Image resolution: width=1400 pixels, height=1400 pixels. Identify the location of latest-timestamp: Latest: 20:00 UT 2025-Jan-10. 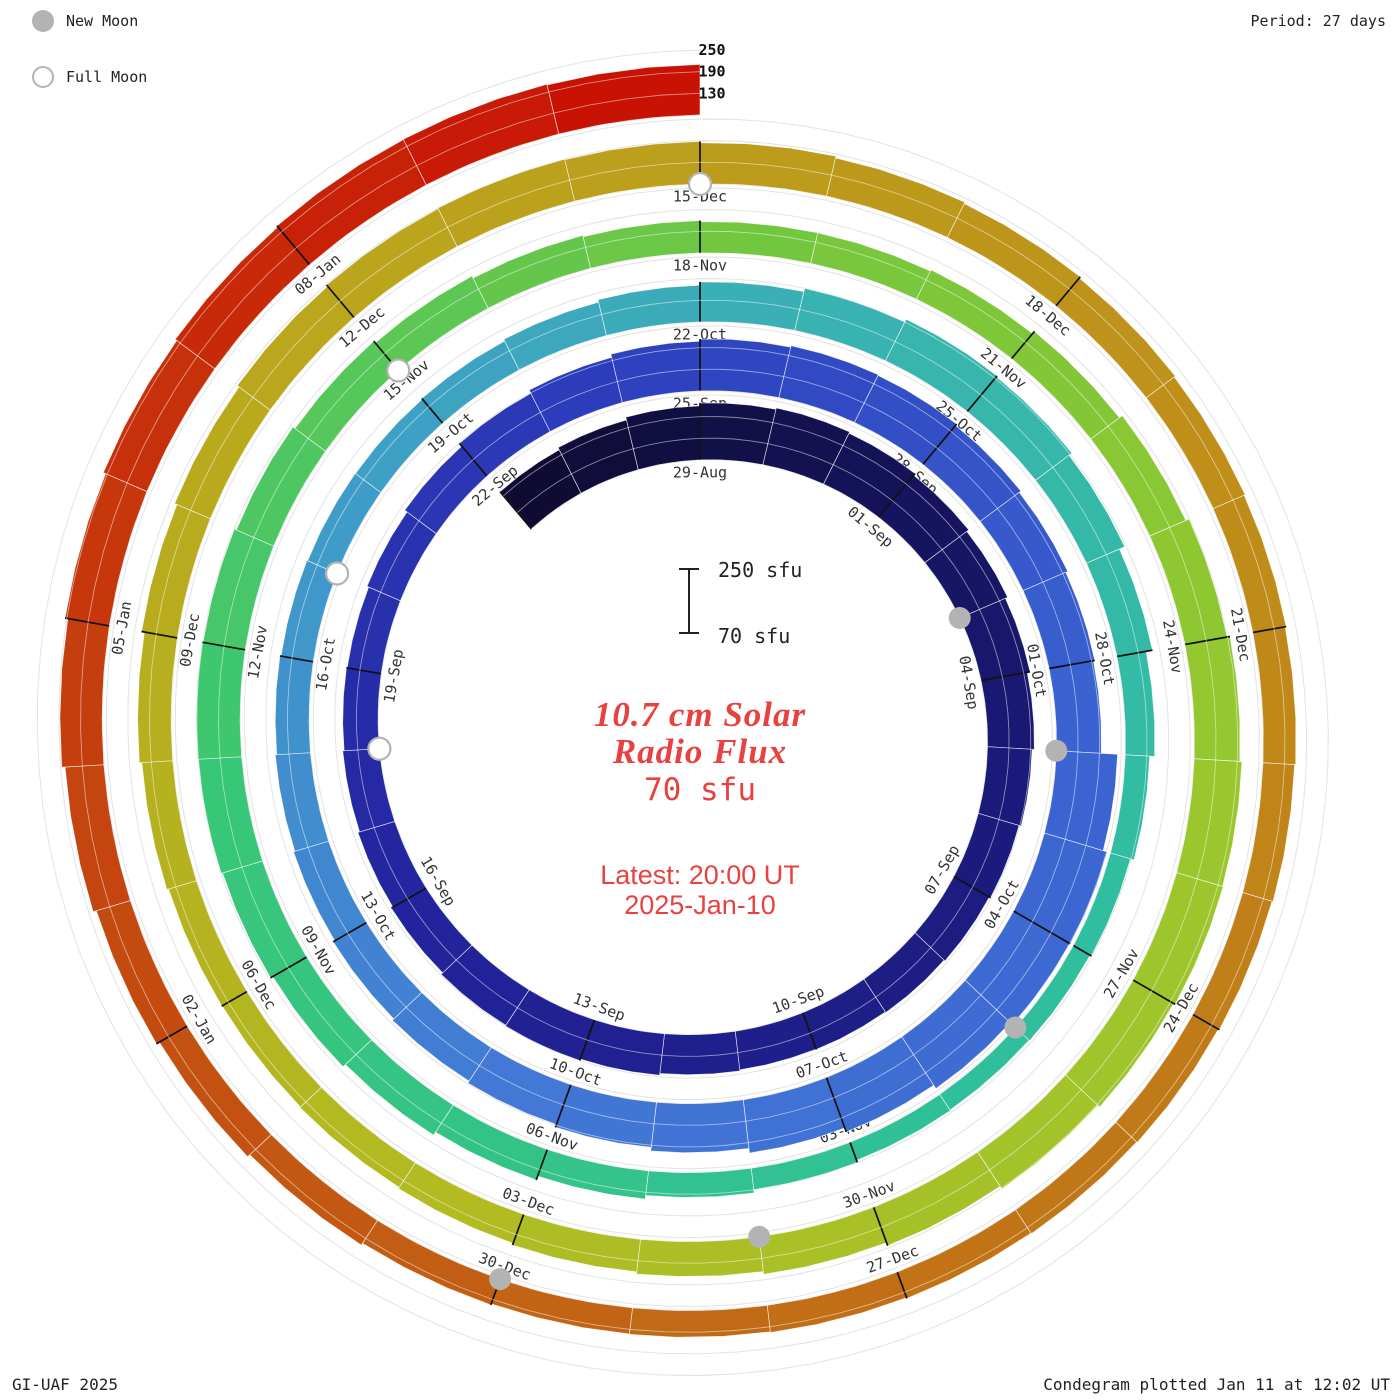
(700, 890).